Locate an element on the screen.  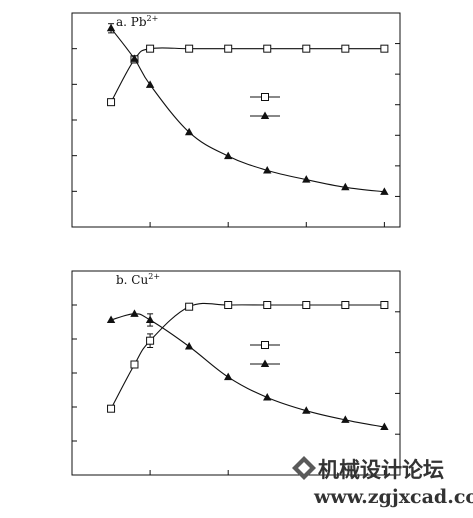
watermark-url: www.zgjxcad.com is located at coordinates (393, 497).